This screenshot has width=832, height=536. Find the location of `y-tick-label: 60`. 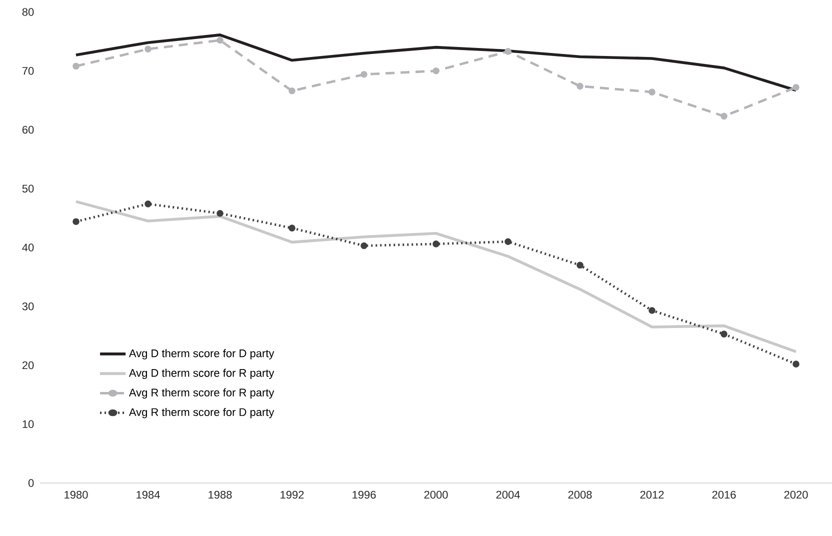

y-tick-label: 60 is located at coordinates (28, 130).